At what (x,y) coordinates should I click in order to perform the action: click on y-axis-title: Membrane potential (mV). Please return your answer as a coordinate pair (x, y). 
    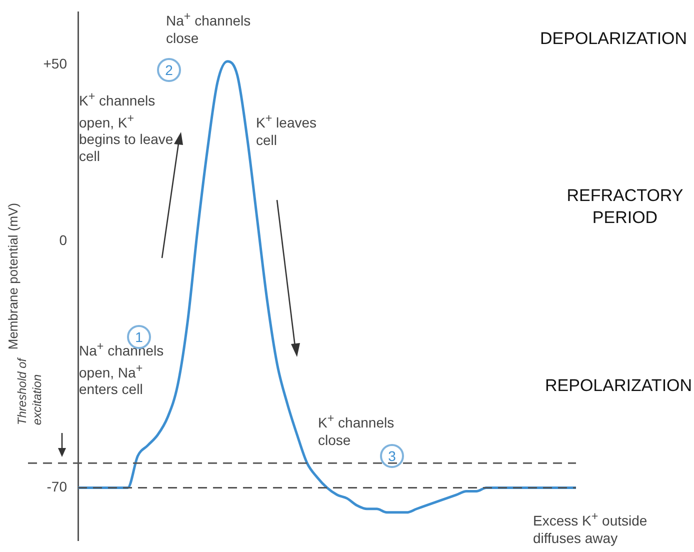
    Looking at the image, I should click on (12, 276).